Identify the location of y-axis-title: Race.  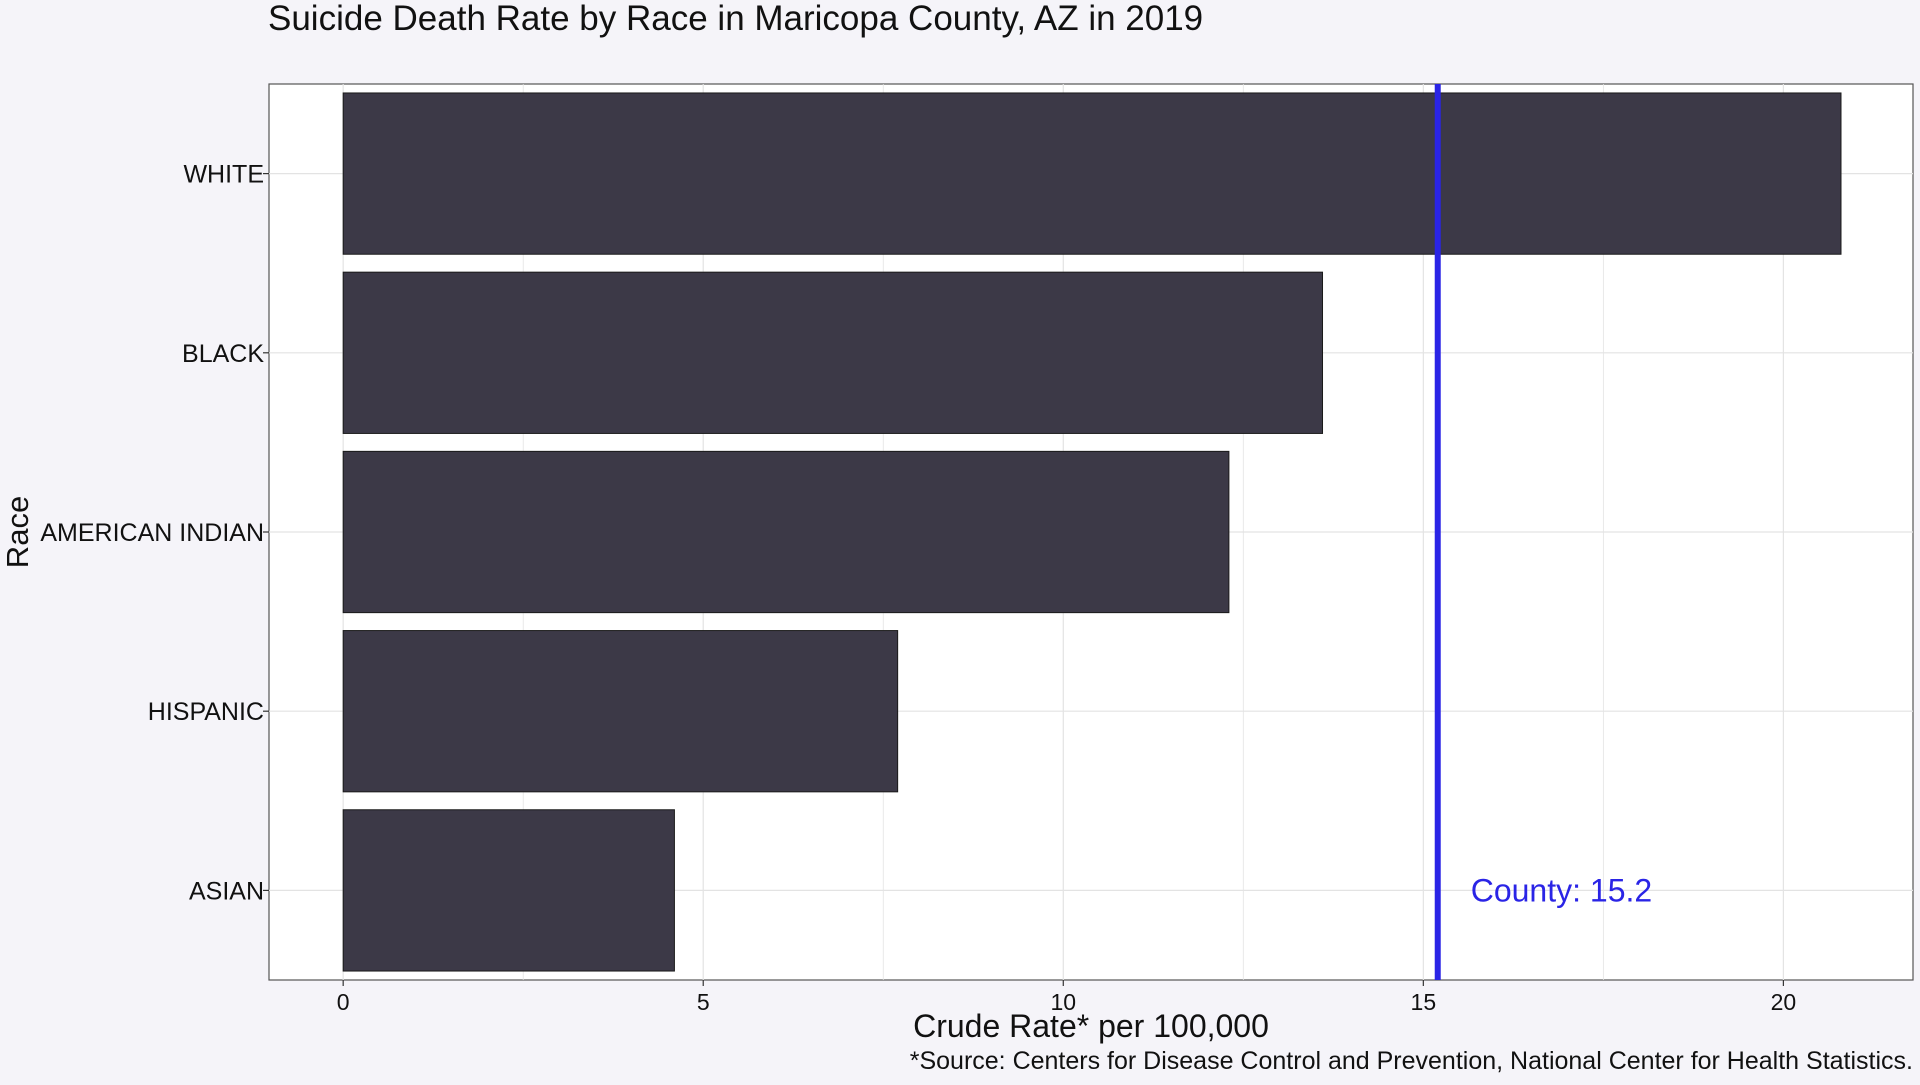
(17, 532).